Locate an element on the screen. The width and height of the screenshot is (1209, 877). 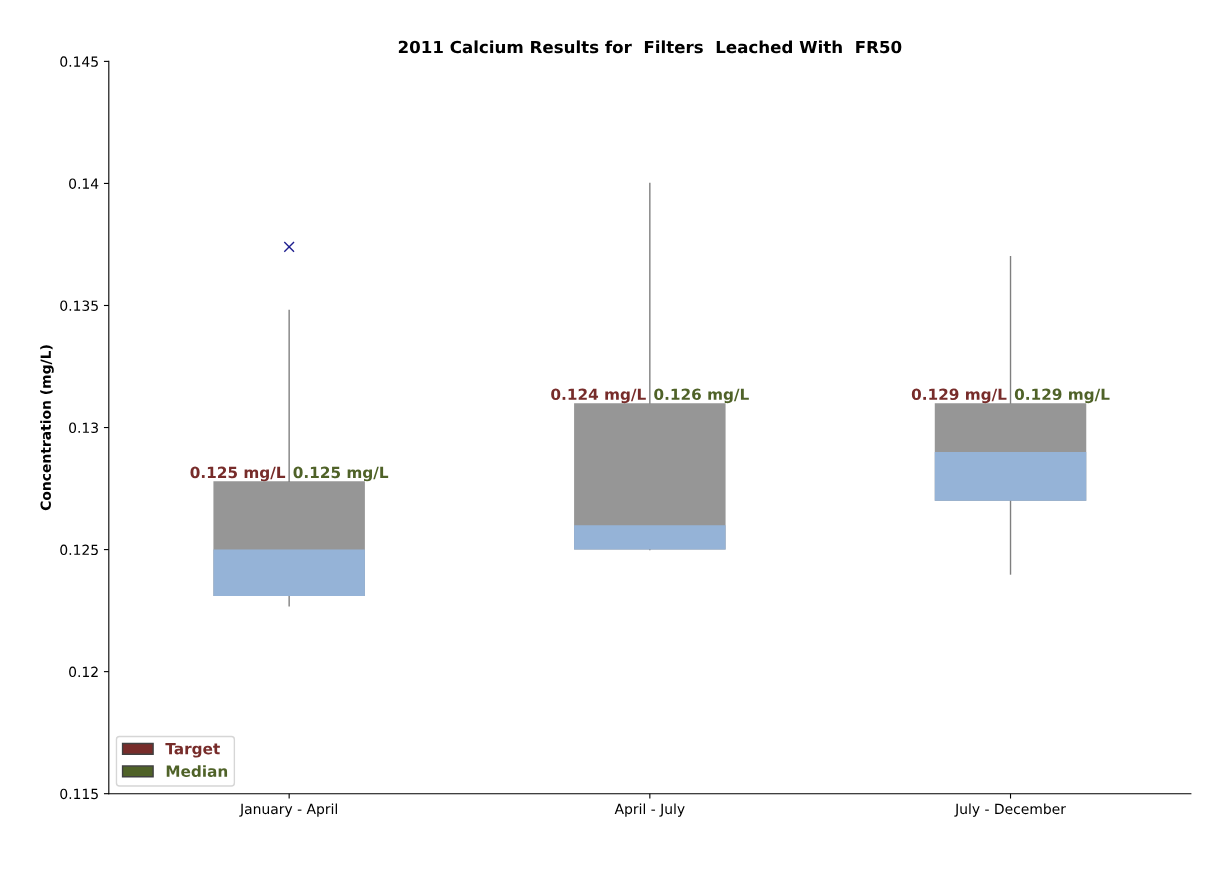
y-tick-label: 0.14 is located at coordinates (84, 183).